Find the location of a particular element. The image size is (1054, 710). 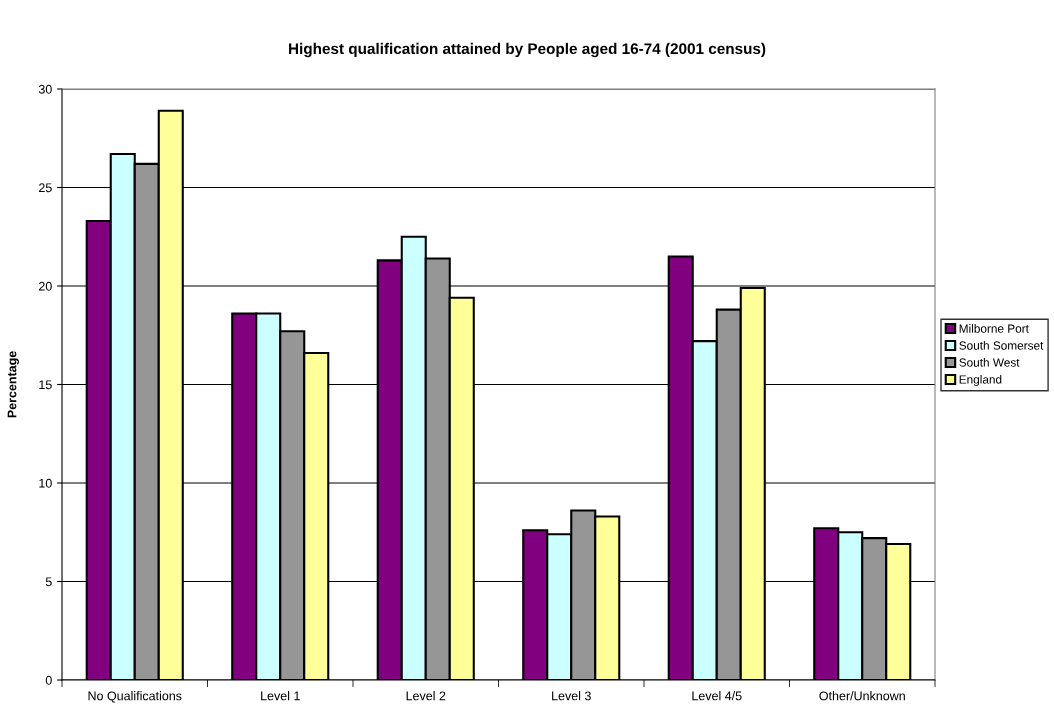

x-tick-label: Level 4/5 is located at coordinates (717, 696).